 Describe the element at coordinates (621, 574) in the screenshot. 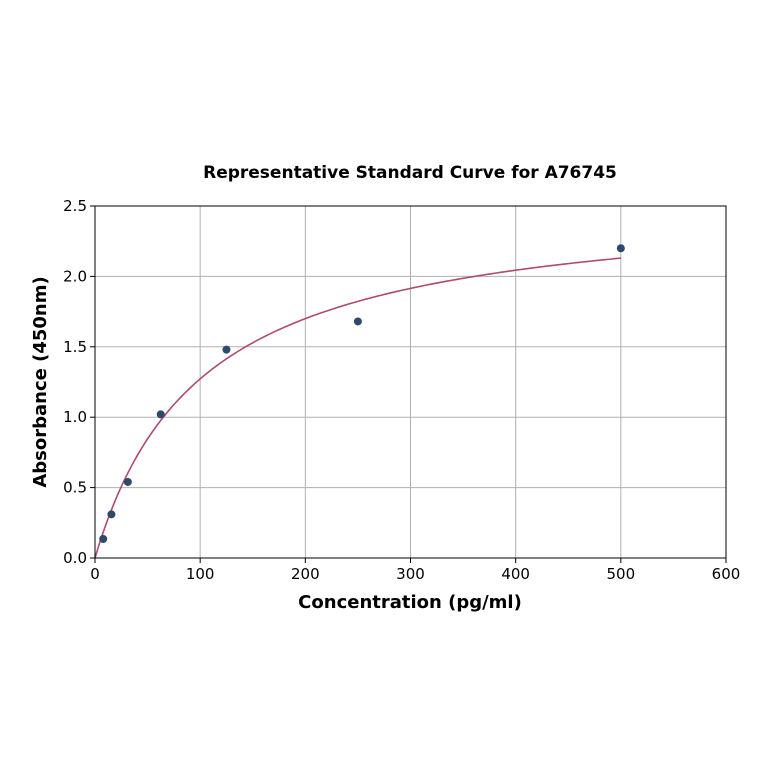

I see `x-tick-label: 500` at that location.